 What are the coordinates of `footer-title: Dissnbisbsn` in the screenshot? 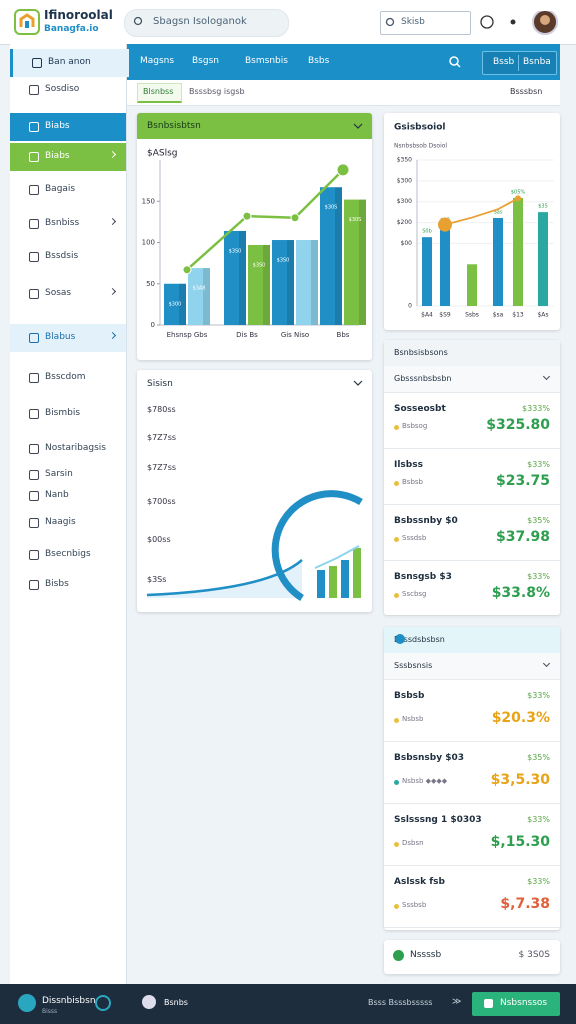 It's located at (69, 1001).